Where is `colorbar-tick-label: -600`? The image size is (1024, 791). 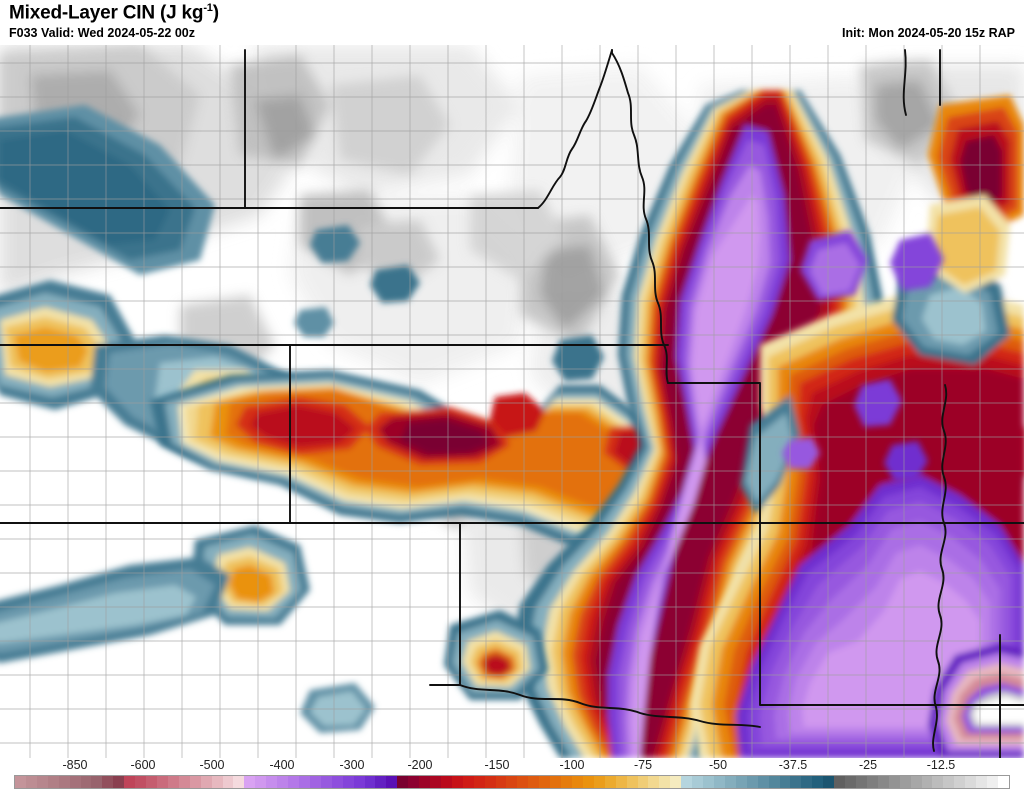 colorbar-tick-label: -600 is located at coordinates (143, 765).